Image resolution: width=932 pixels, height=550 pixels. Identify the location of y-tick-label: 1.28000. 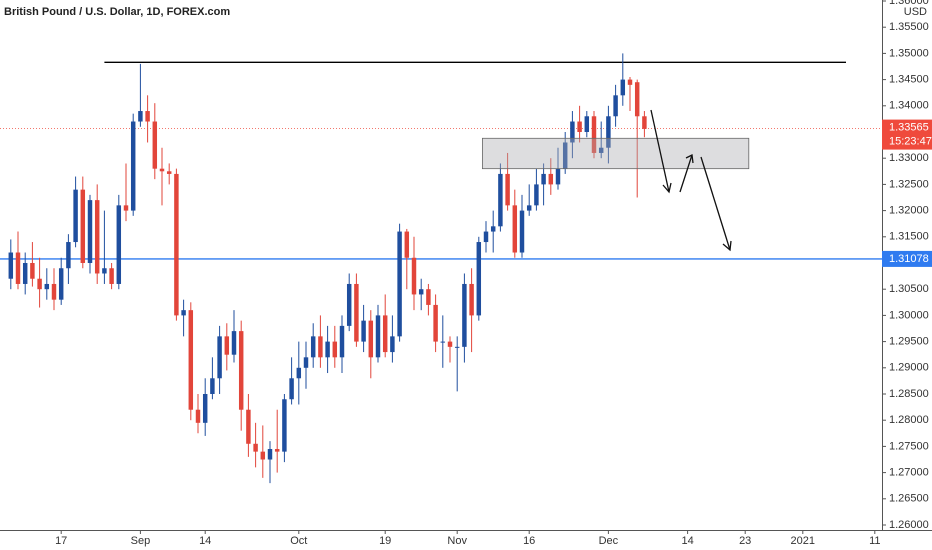
(909, 420).